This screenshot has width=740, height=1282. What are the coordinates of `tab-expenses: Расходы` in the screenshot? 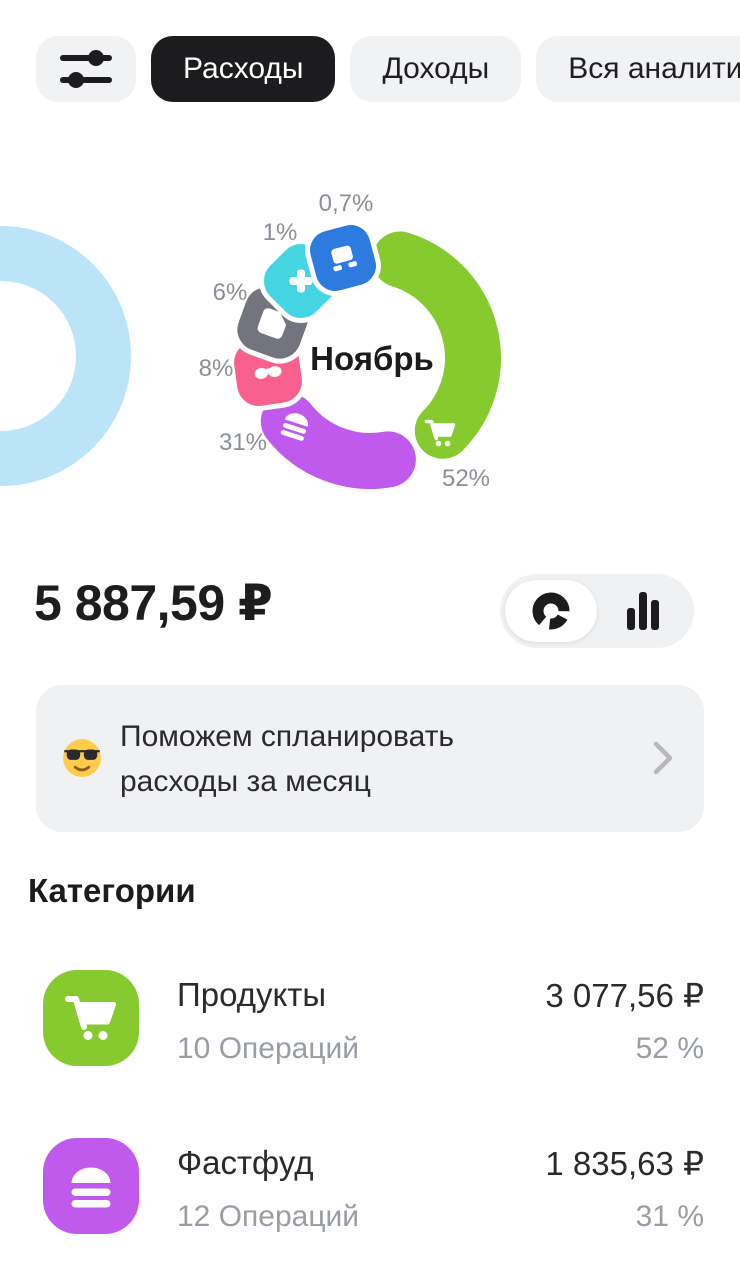 It's located at (243, 69).